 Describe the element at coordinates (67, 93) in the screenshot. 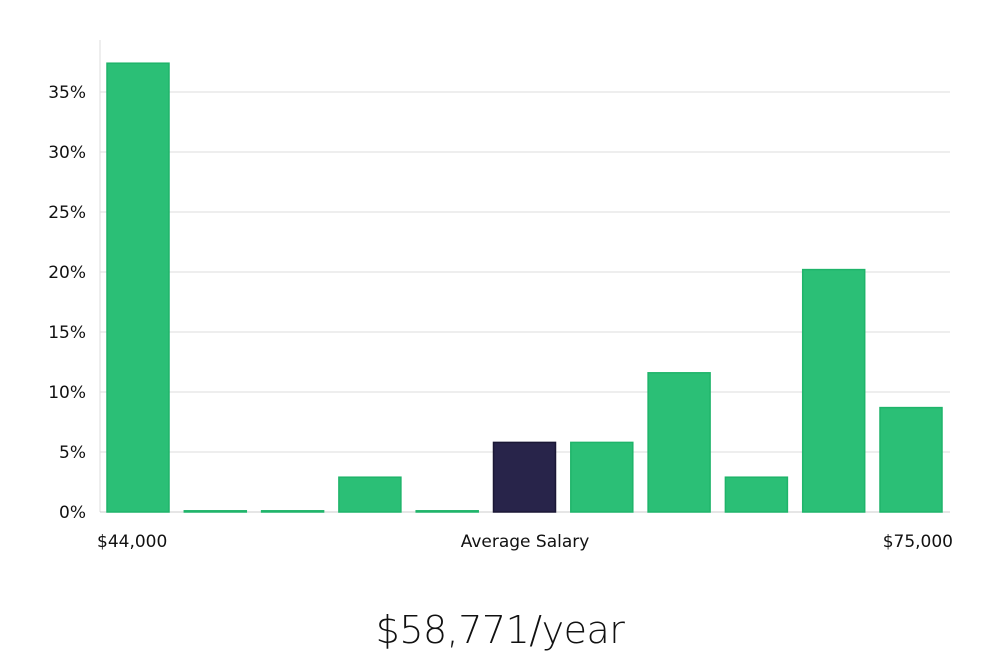

I see `y-tick-label: 35%` at that location.